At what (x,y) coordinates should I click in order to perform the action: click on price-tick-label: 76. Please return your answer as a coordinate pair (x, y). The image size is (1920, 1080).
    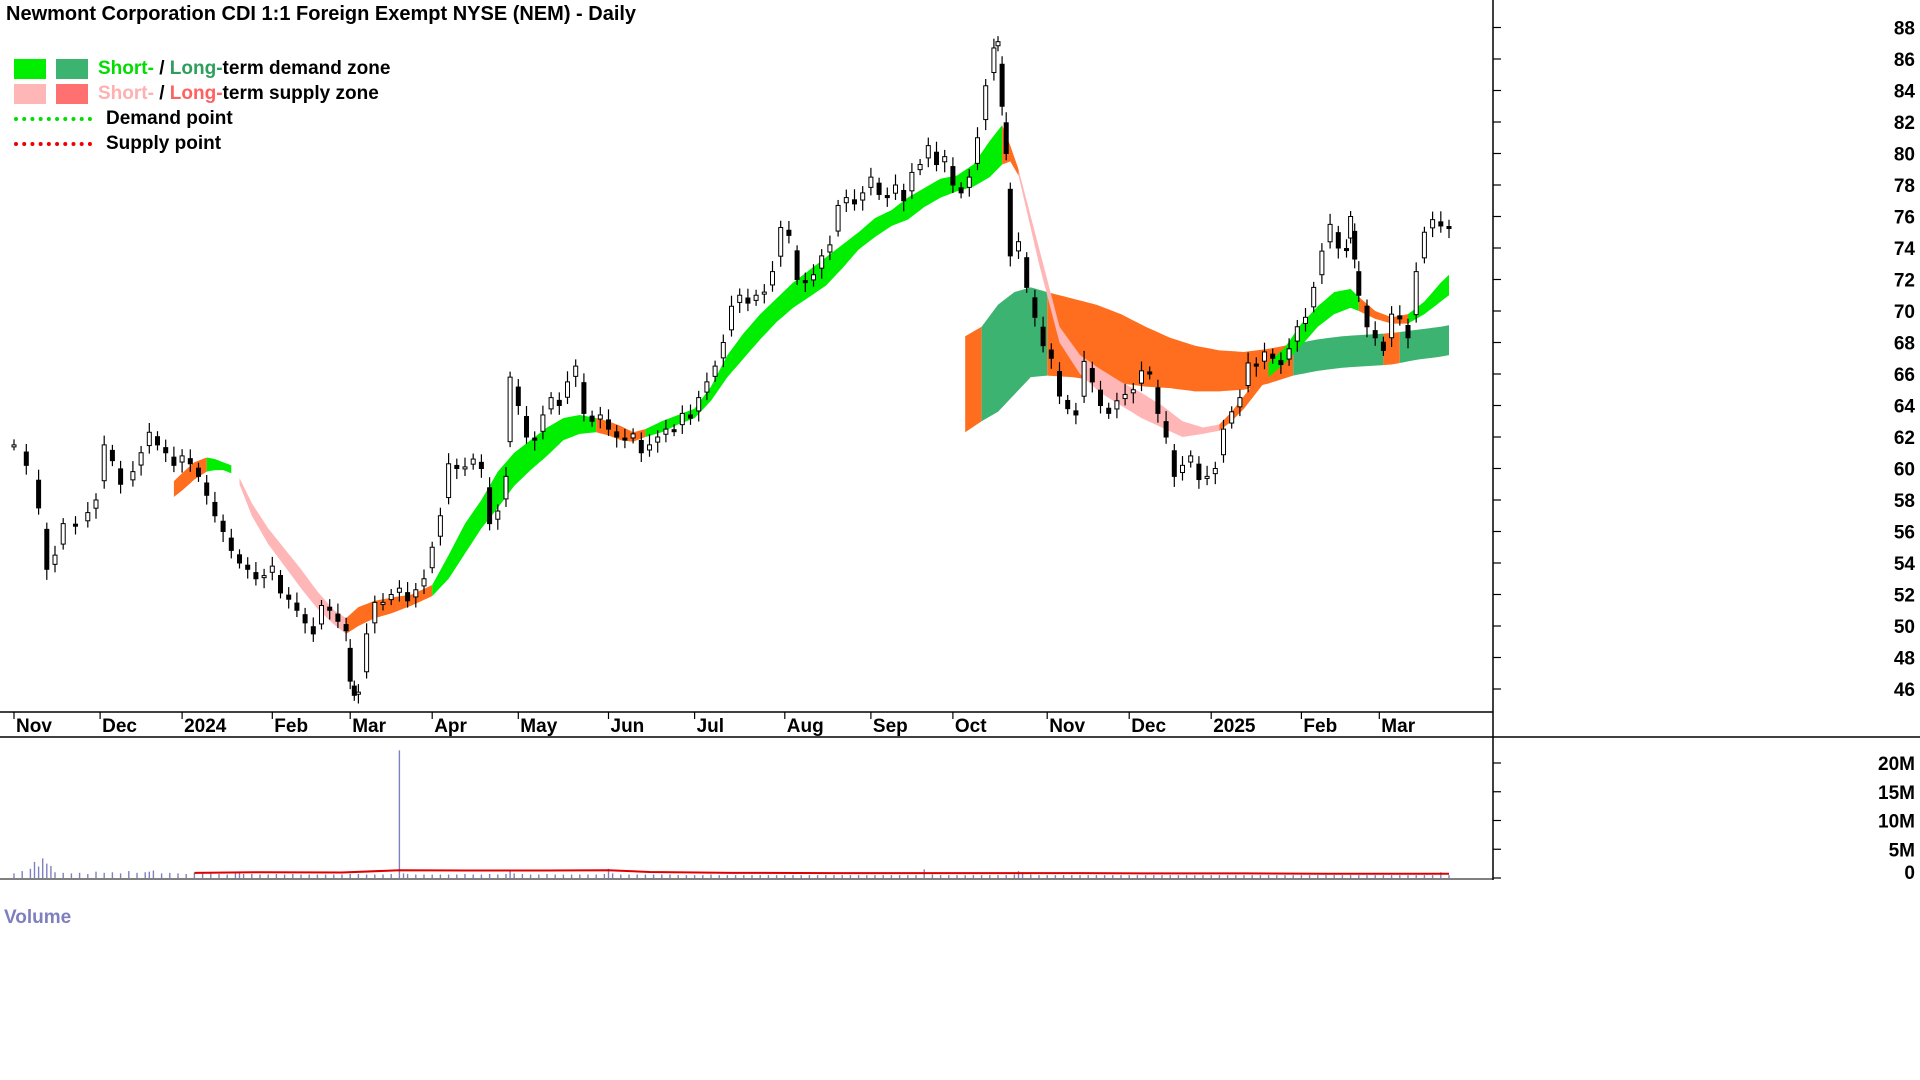
    Looking at the image, I should click on (1904, 218).